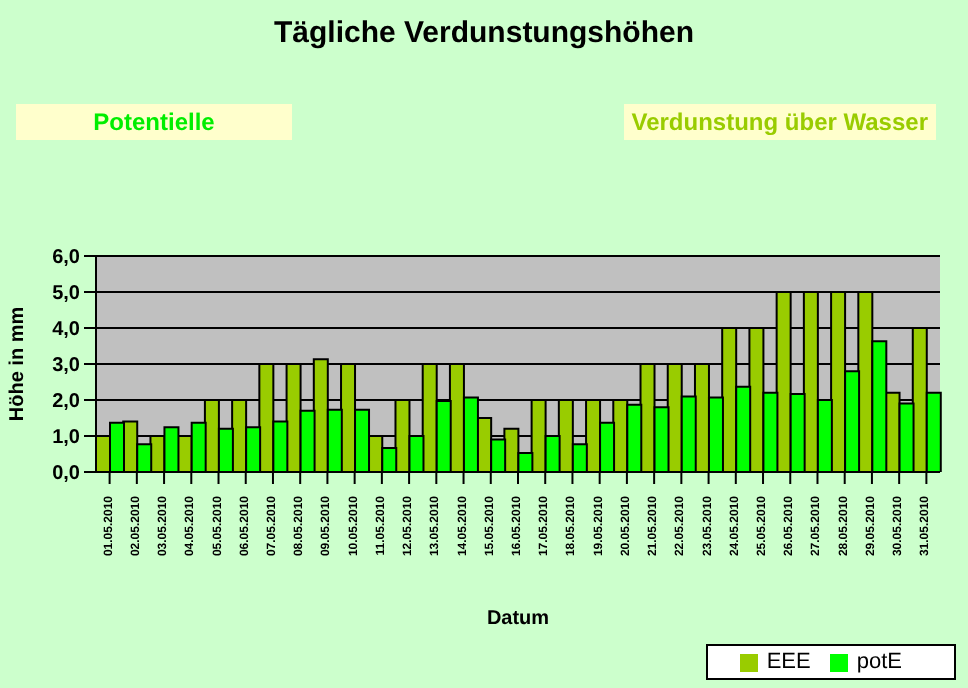 The height and width of the screenshot is (688, 968). What do you see at coordinates (779, 122) in the screenshot?
I see `text: Verdunstung über Wasser` at bounding box center [779, 122].